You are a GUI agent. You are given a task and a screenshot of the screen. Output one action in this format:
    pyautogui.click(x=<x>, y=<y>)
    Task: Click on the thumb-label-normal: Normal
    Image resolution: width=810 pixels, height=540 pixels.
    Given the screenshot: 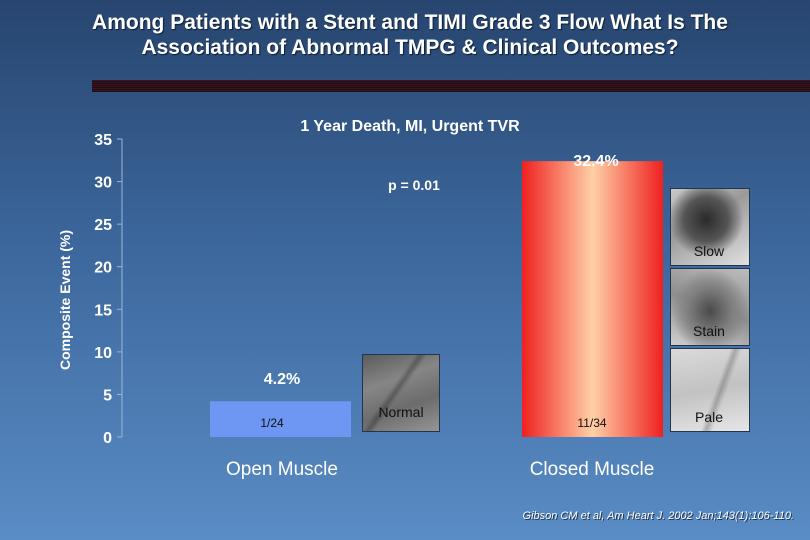 What is the action you would take?
    pyautogui.click(x=401, y=412)
    